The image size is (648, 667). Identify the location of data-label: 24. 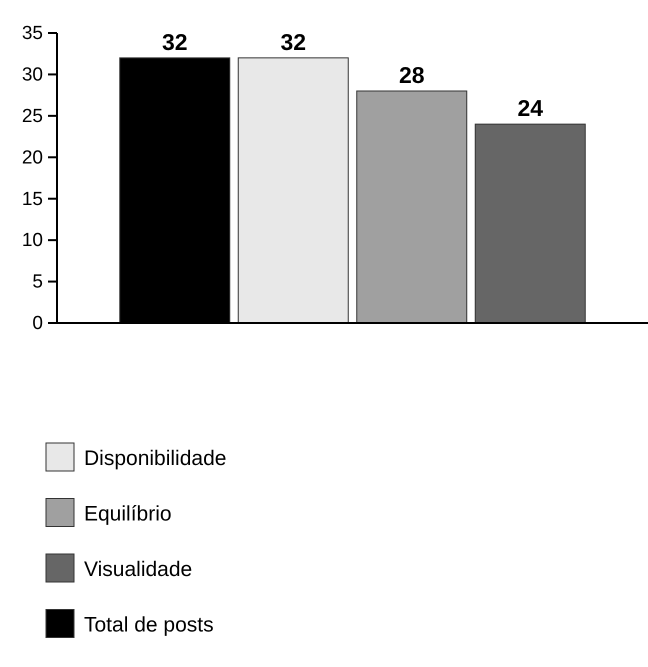
(530, 108).